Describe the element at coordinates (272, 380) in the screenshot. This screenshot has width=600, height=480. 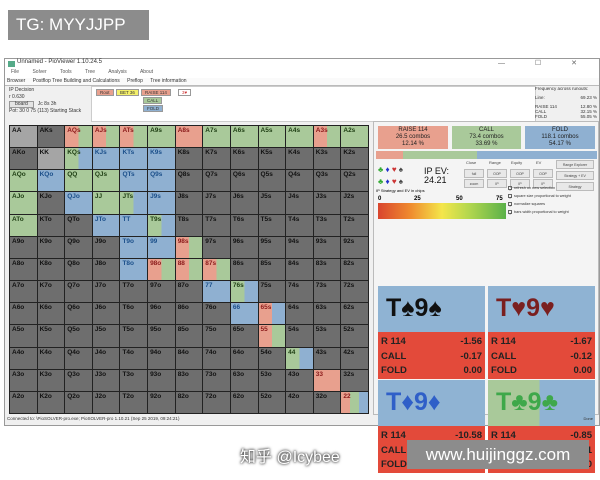
I see `hand-cell: 53o` at that location.